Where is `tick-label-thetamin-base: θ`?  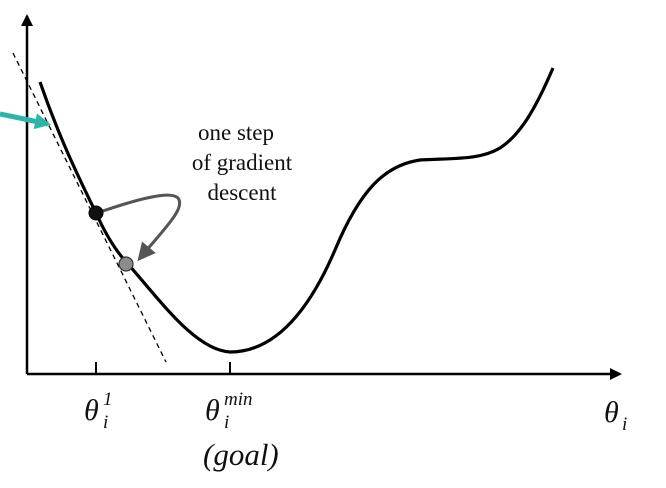
tick-label-thetamin-base: θ is located at coordinates (212, 410).